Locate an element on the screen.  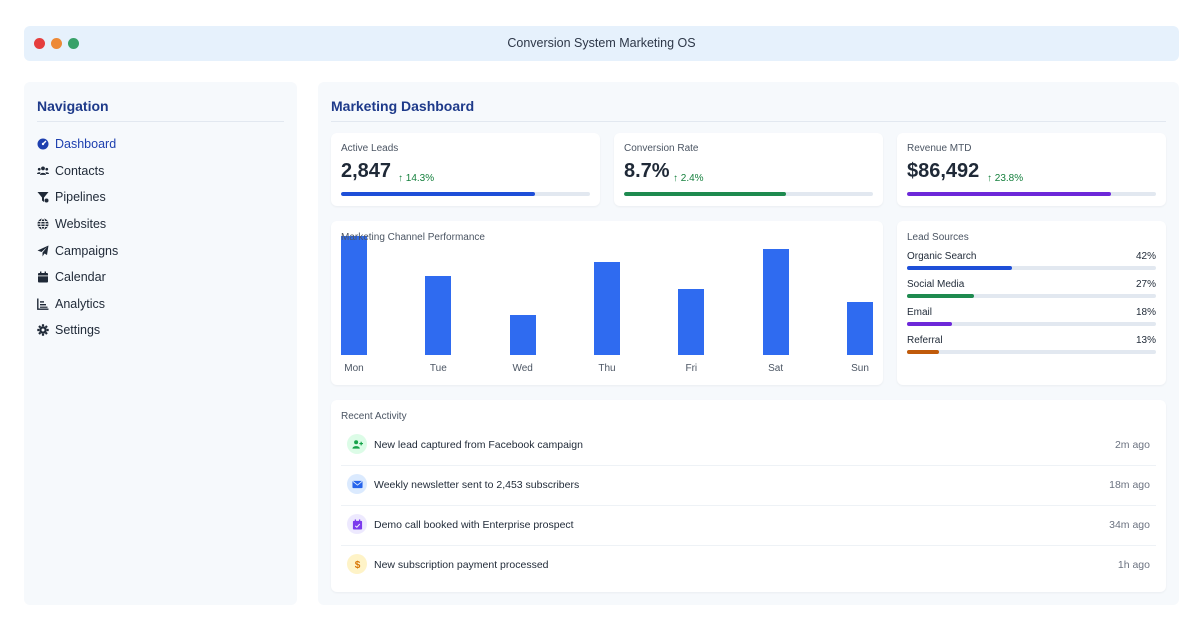
sidebar-item-contacts: Contacts is located at coordinates (77, 171).